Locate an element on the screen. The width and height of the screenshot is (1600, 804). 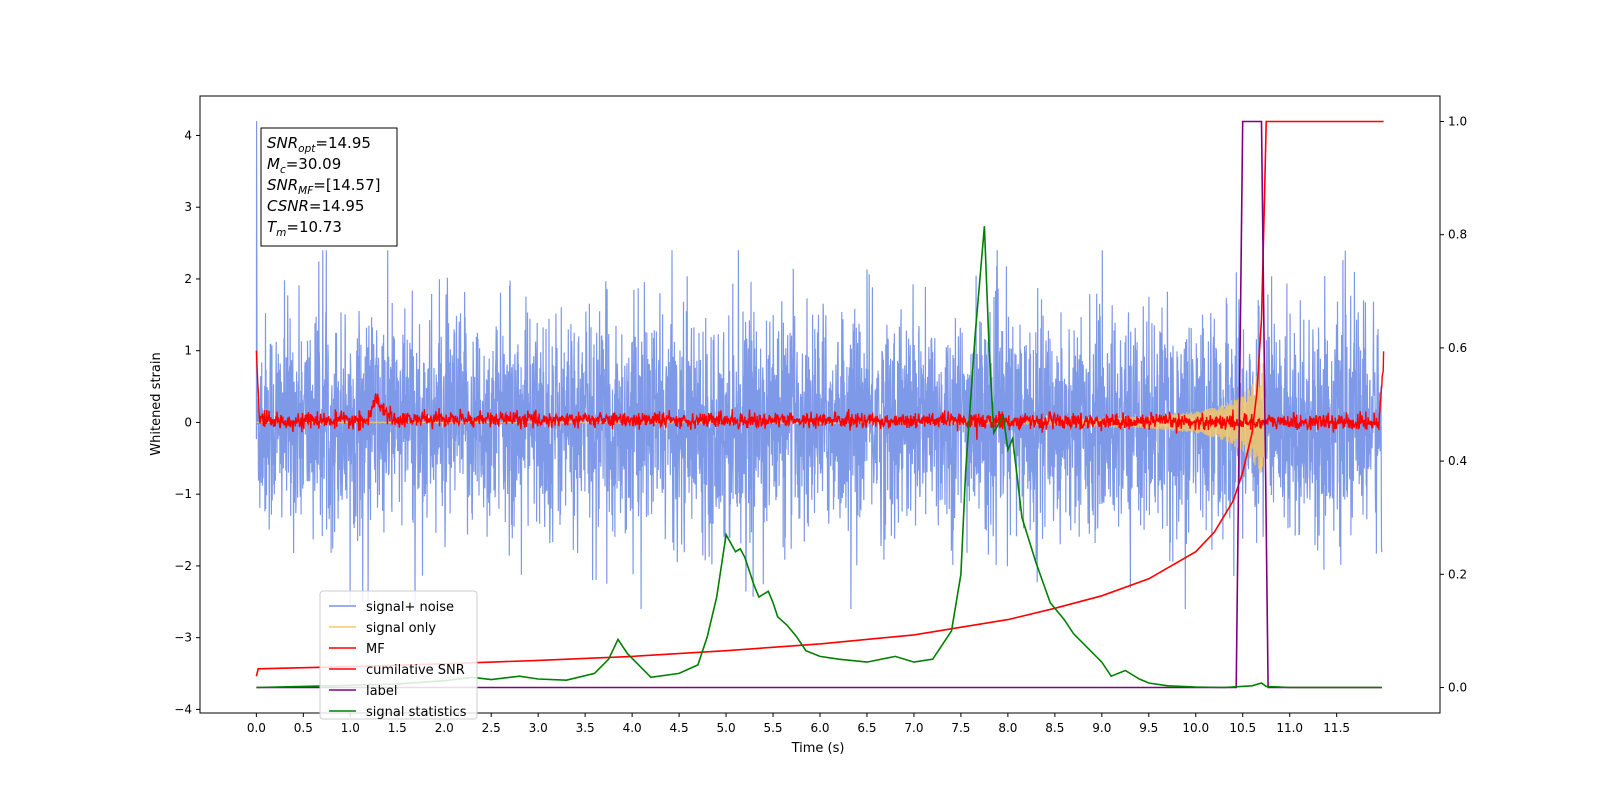
x-axis-label: Time (s) is located at coordinates (818, 748).